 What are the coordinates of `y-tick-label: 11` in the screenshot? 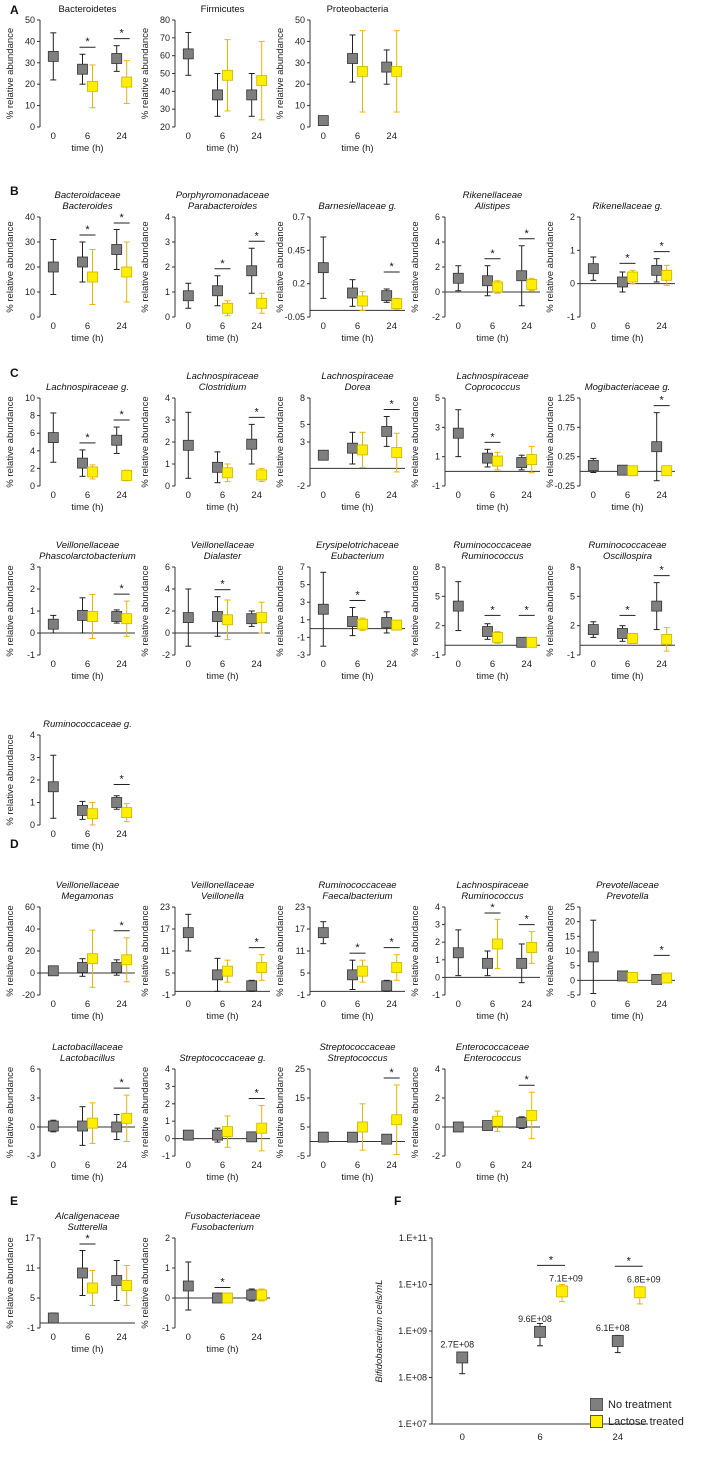 It's located at (300, 951).